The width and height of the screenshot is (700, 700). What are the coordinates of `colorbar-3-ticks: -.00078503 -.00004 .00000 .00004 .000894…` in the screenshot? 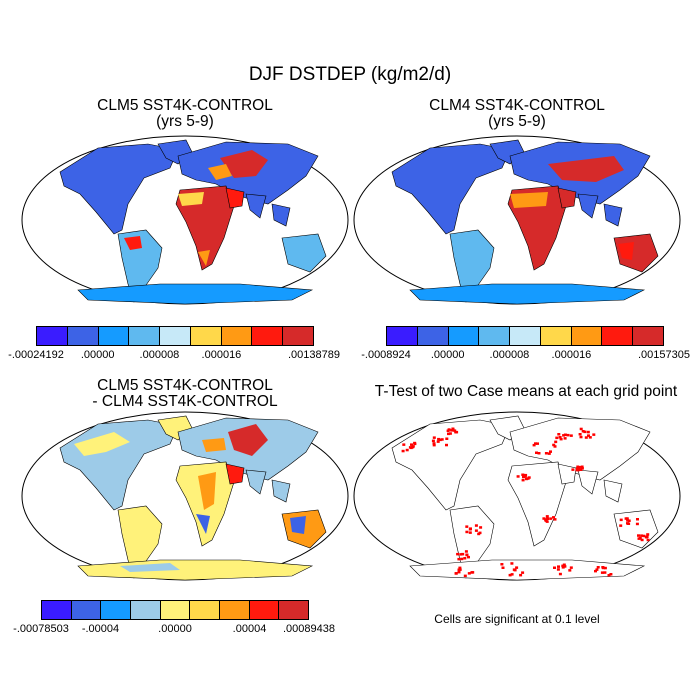 It's located at (174, 628).